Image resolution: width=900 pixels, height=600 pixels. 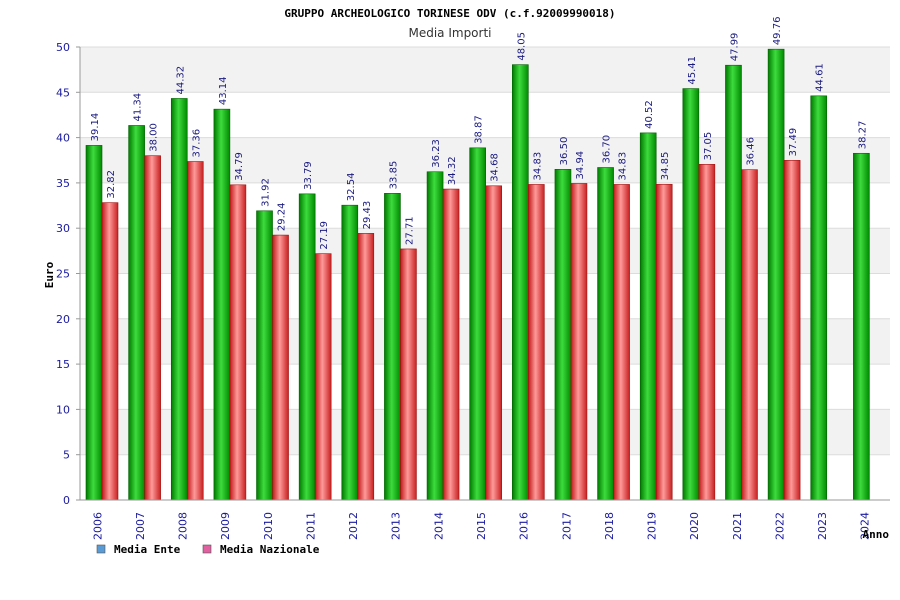 What do you see at coordinates (63, 228) in the screenshot?
I see `y-tick-label: 30` at bounding box center [63, 228].